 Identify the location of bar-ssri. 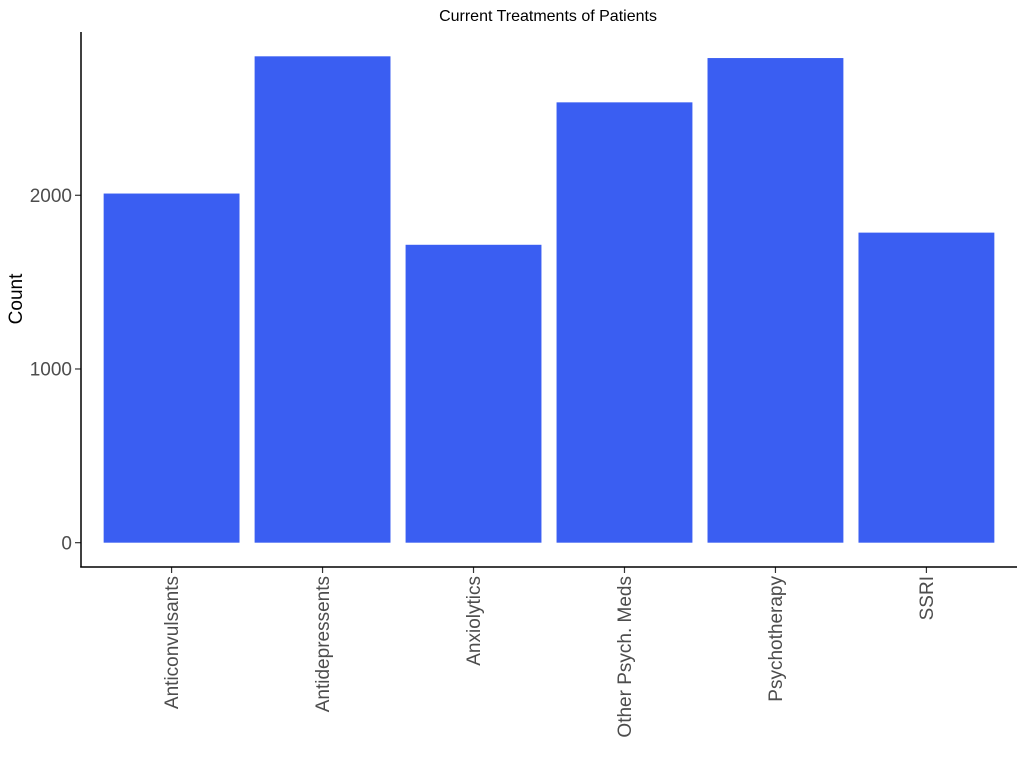
(926, 387).